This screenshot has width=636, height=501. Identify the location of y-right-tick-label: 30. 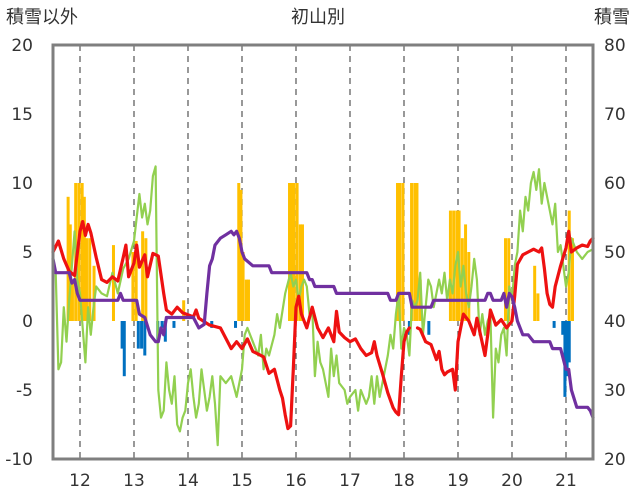
(615, 391).